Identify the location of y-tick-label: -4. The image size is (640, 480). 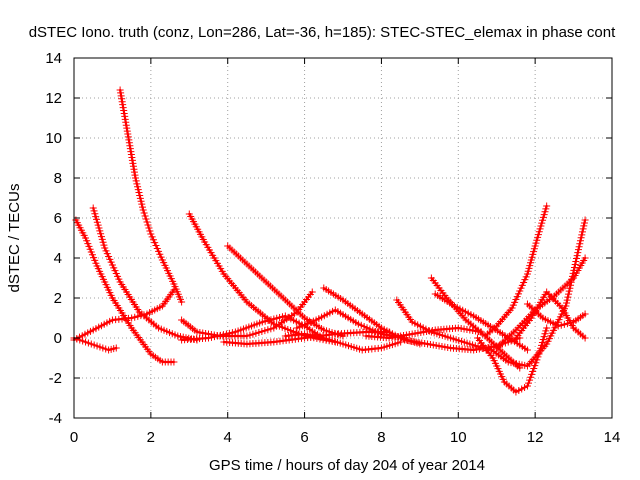
(55, 418).